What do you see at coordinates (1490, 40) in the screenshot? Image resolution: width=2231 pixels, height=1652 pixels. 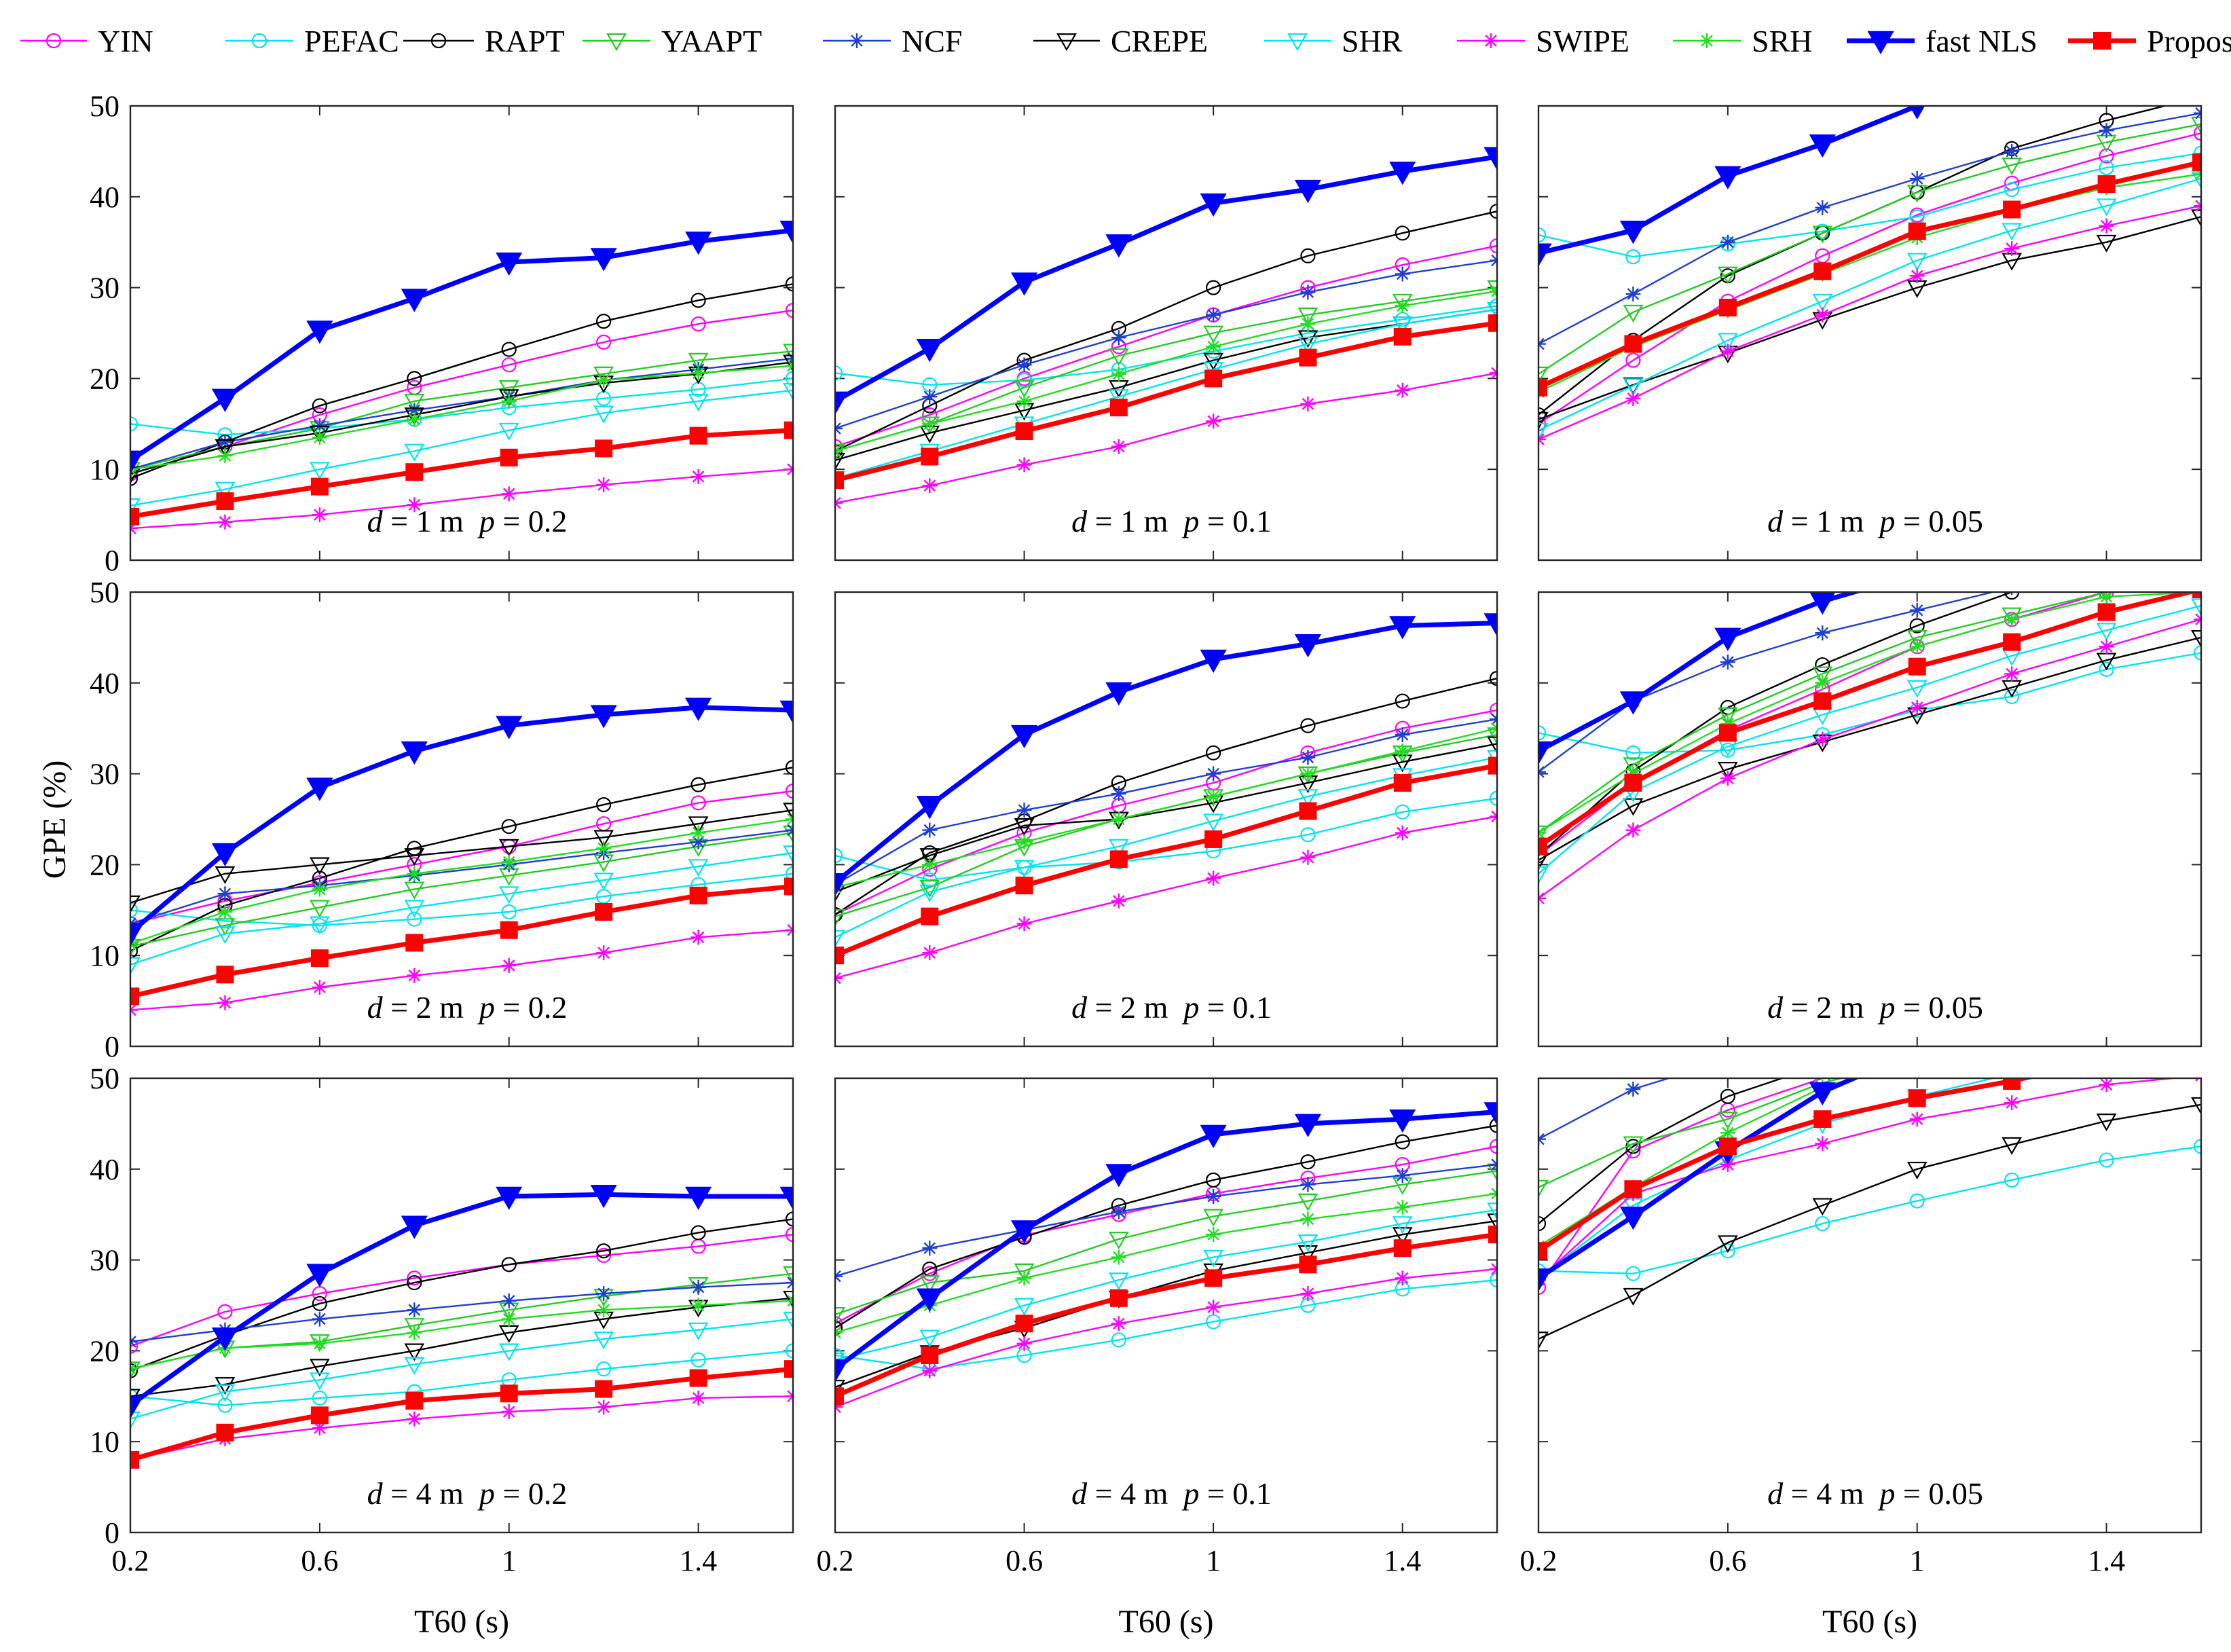 I see `legend-marker` at bounding box center [1490, 40].